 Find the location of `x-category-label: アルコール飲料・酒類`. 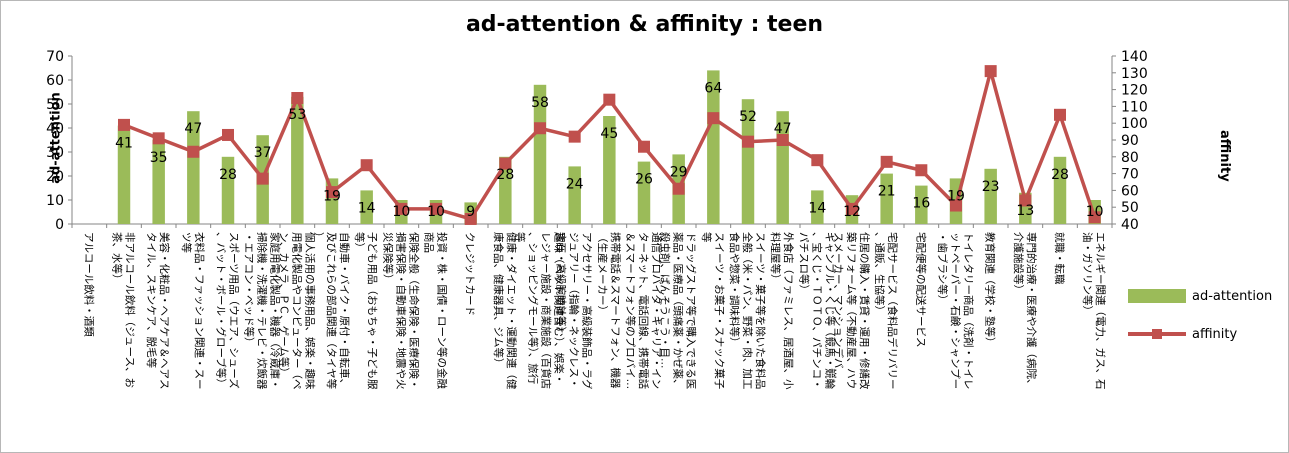

x-category-label: アルコール飲料・酒類 is located at coordinates (88, 284).